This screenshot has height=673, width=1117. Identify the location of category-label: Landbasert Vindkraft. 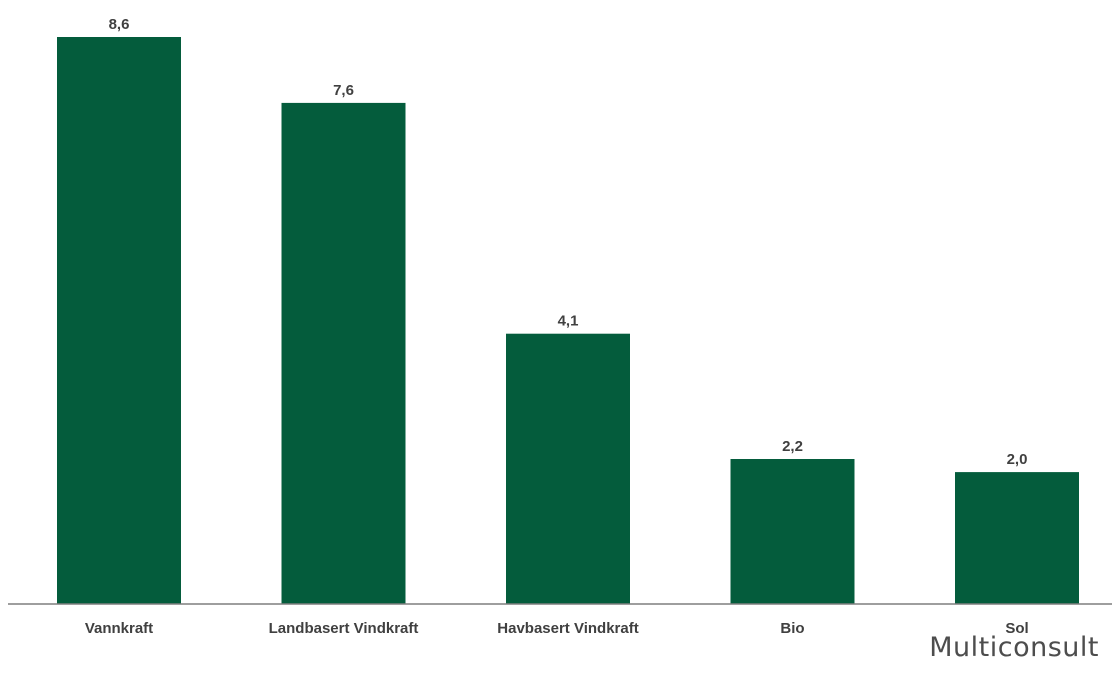
(344, 628).